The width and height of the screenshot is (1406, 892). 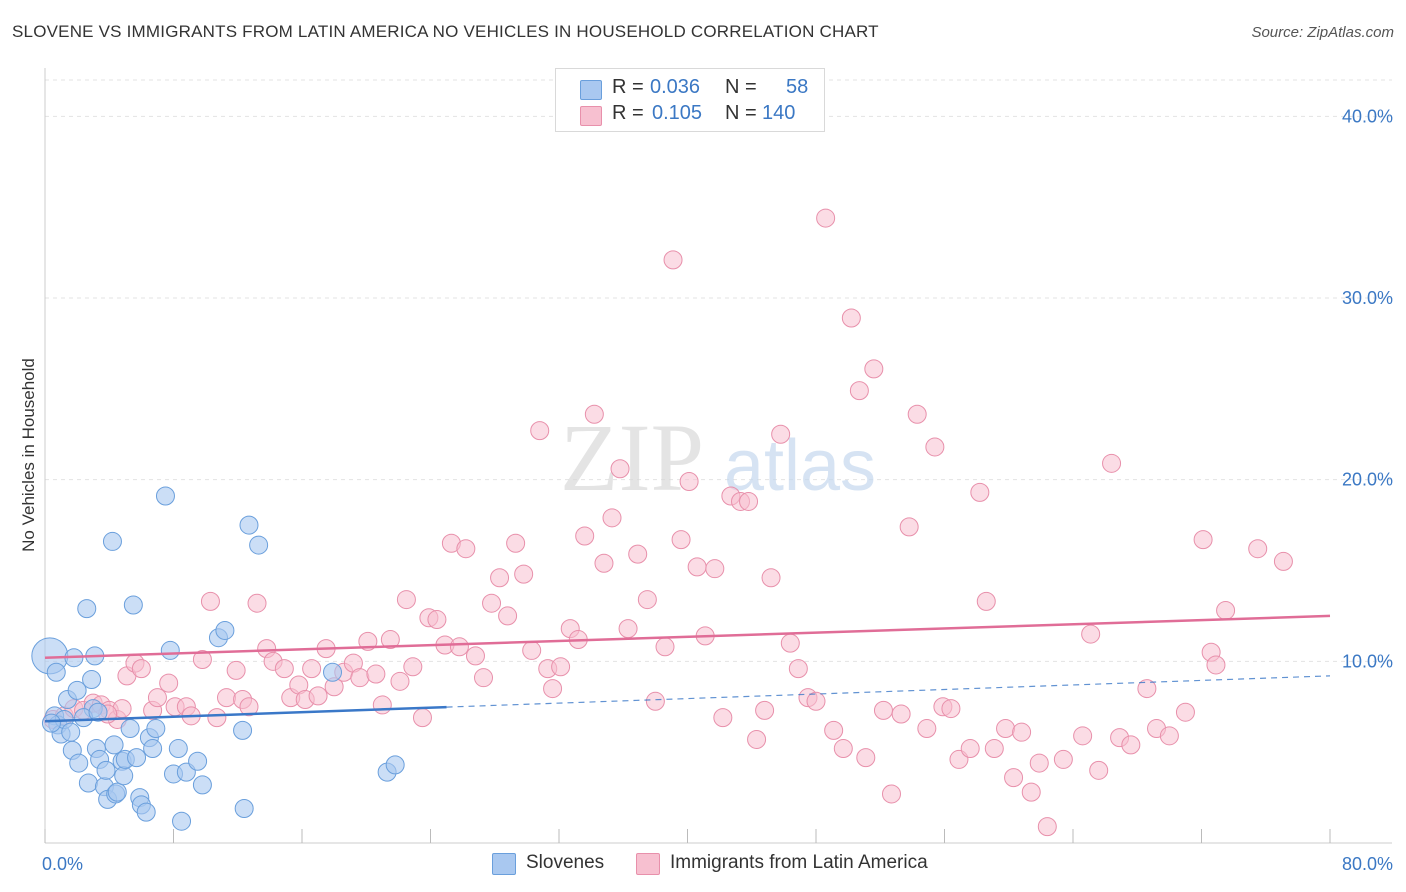 I want to click on legend-n-label: N =, so click(x=741, y=113).